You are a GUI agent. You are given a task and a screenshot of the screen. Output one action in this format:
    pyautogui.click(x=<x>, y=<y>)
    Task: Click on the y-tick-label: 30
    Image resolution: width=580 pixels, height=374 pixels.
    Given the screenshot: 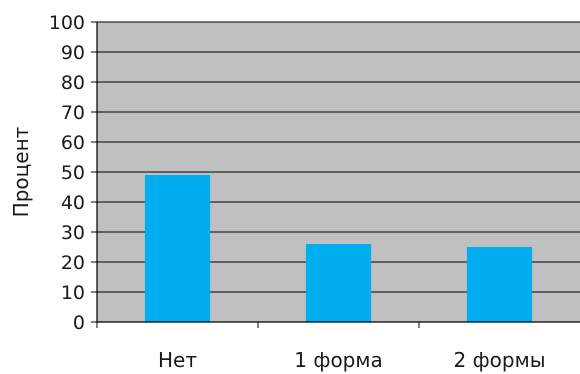 What is the action you would take?
    pyautogui.click(x=73, y=233)
    